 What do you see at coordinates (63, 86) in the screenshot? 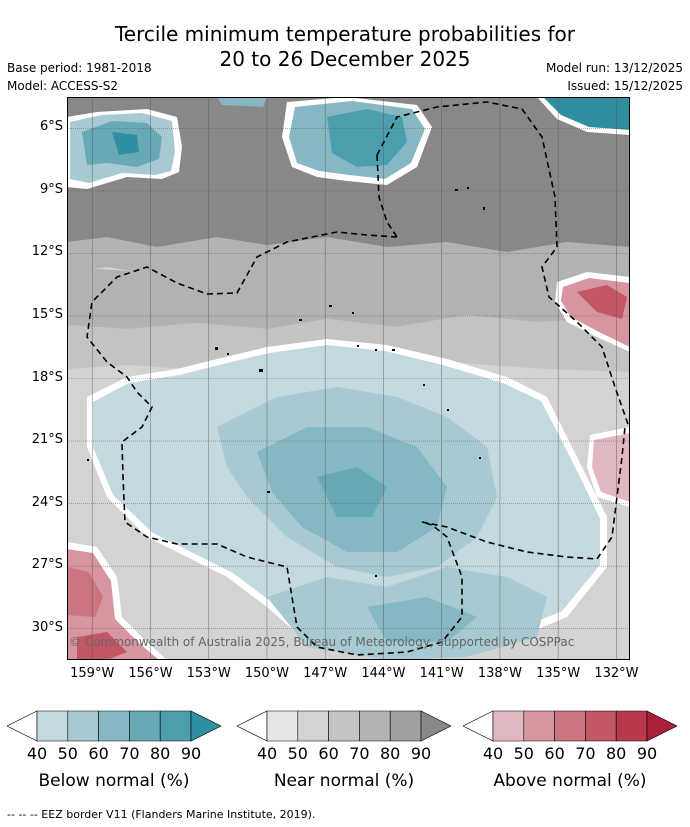
I see `model-name: Model: ACCESS-S2` at bounding box center [63, 86].